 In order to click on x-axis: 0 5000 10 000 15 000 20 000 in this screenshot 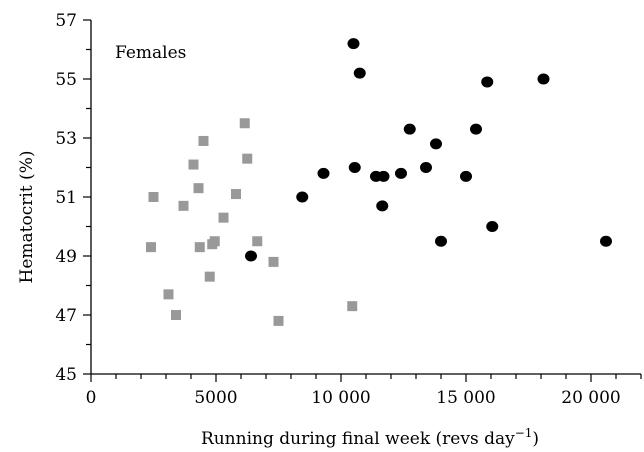, I will do `click(364, 390)`.